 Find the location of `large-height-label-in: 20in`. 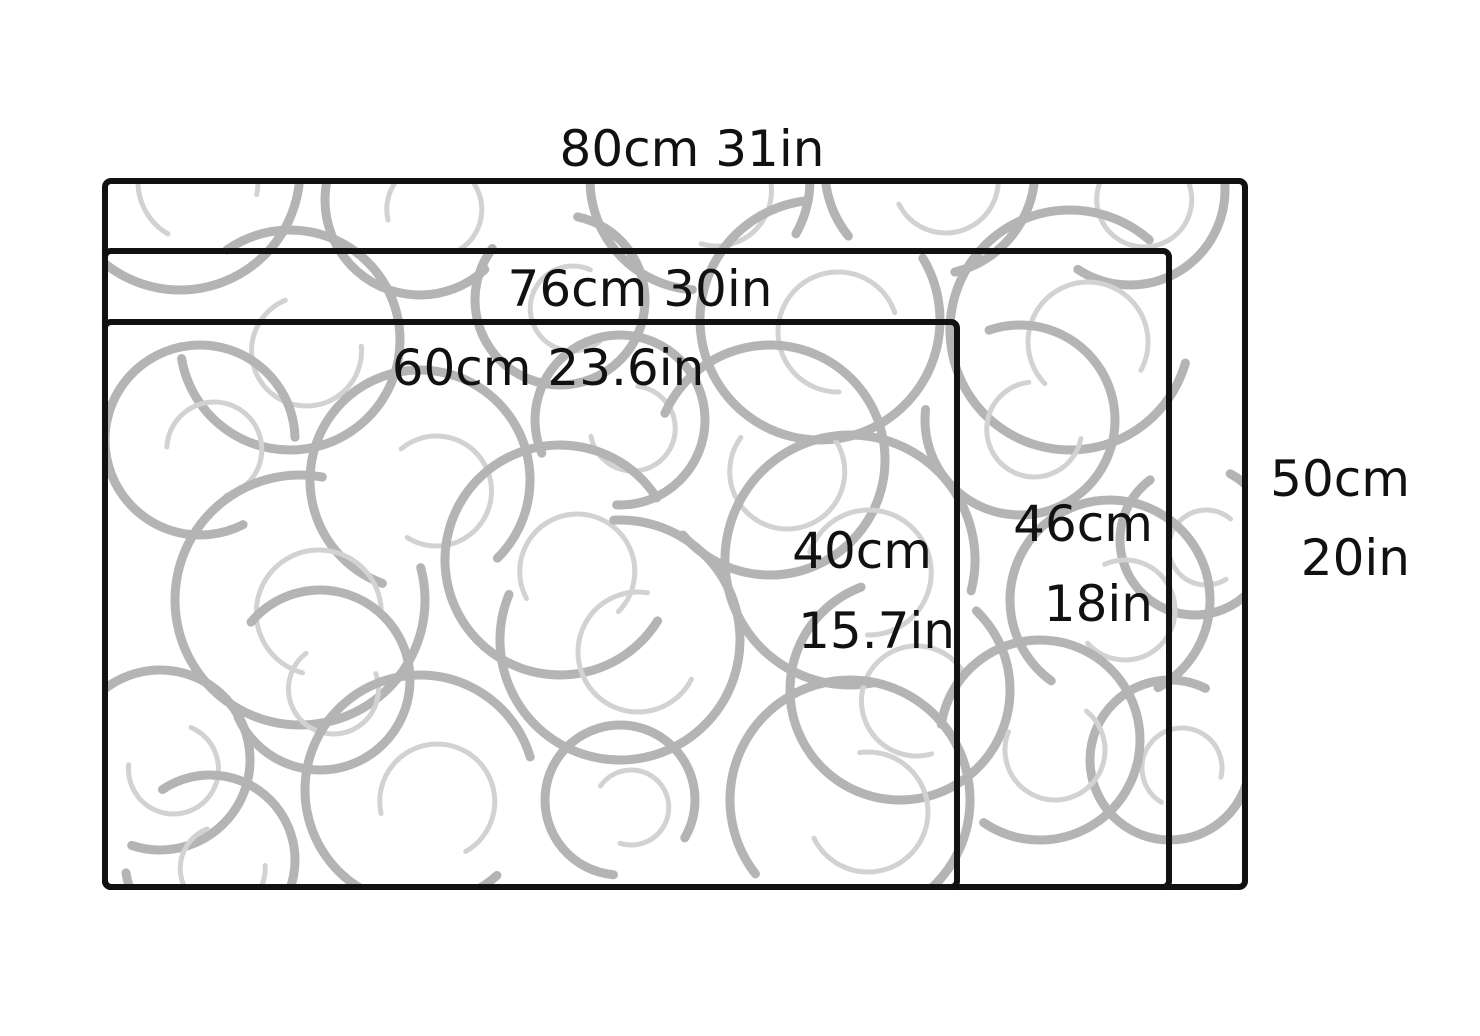

large-height-label-in: 20in is located at coordinates (1355, 558).